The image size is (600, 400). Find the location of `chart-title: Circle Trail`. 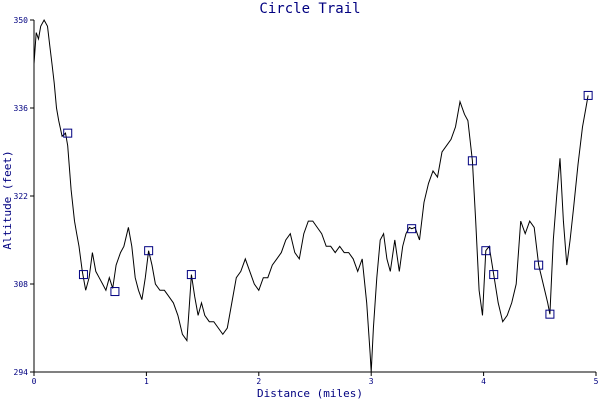

chart-title: Circle Trail is located at coordinates (309, 9).